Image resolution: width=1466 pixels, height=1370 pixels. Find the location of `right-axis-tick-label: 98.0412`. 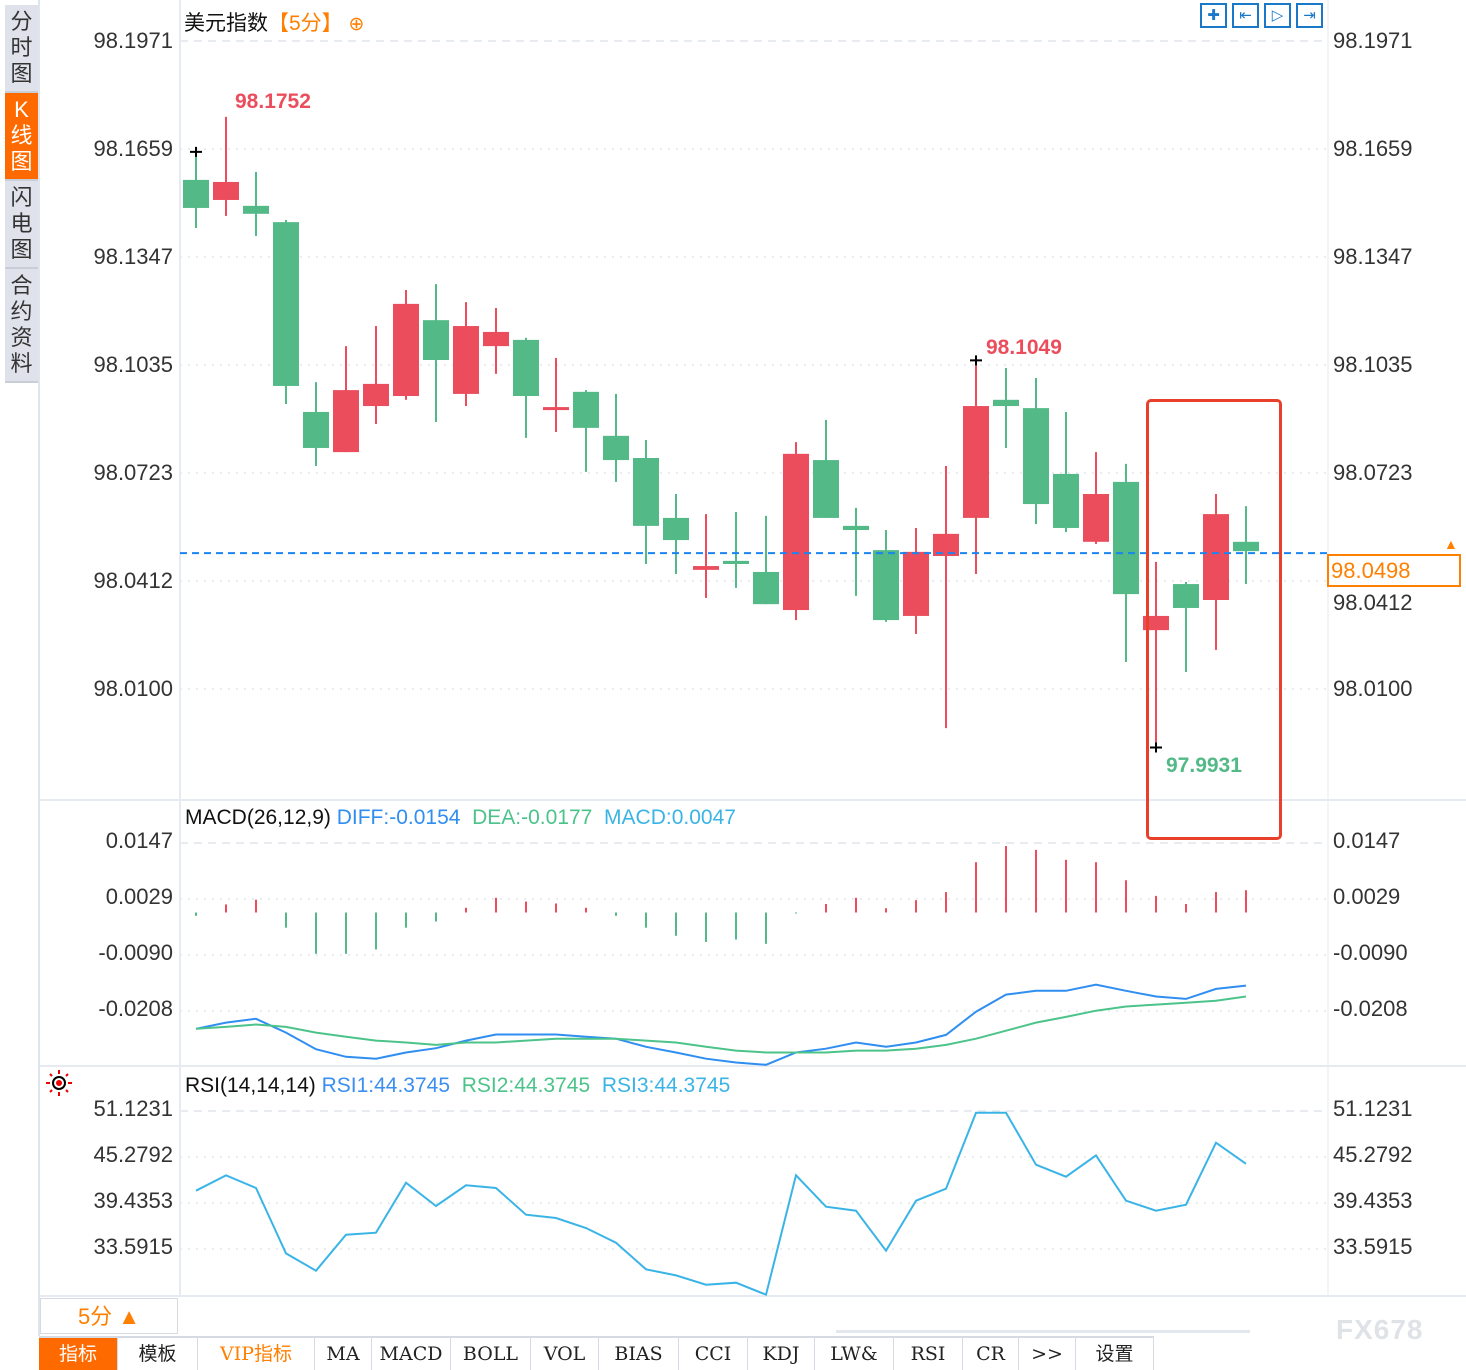

right-axis-tick-label: 98.0412 is located at coordinates (1373, 602).